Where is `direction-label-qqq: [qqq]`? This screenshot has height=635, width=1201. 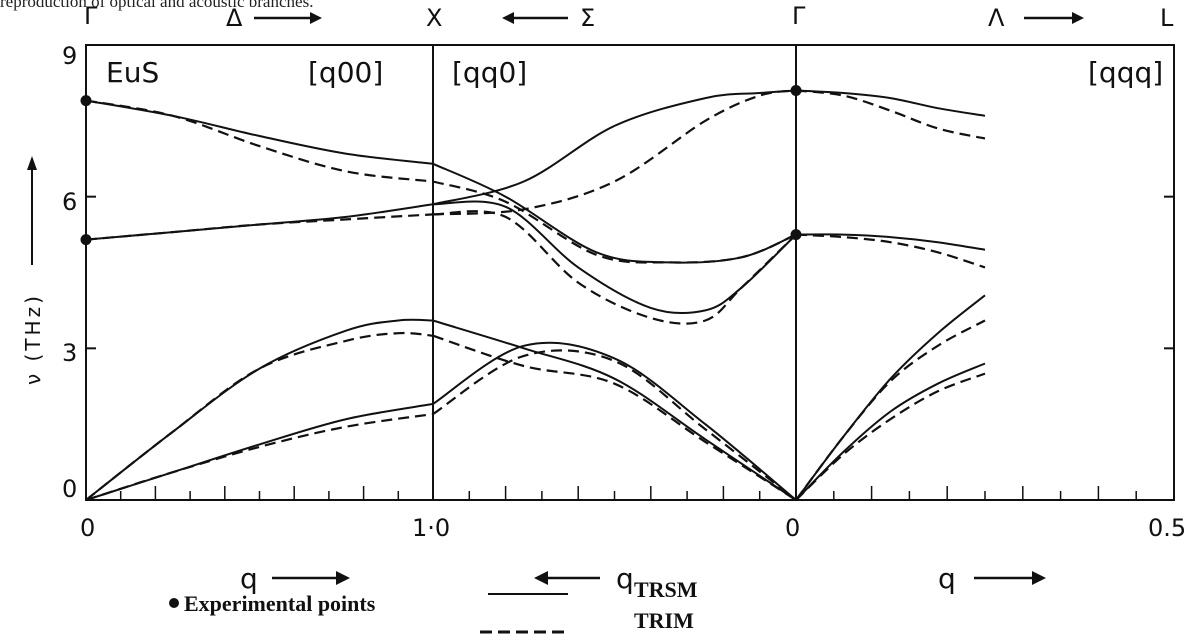 direction-label-qqq: [qqq] is located at coordinates (1125, 72).